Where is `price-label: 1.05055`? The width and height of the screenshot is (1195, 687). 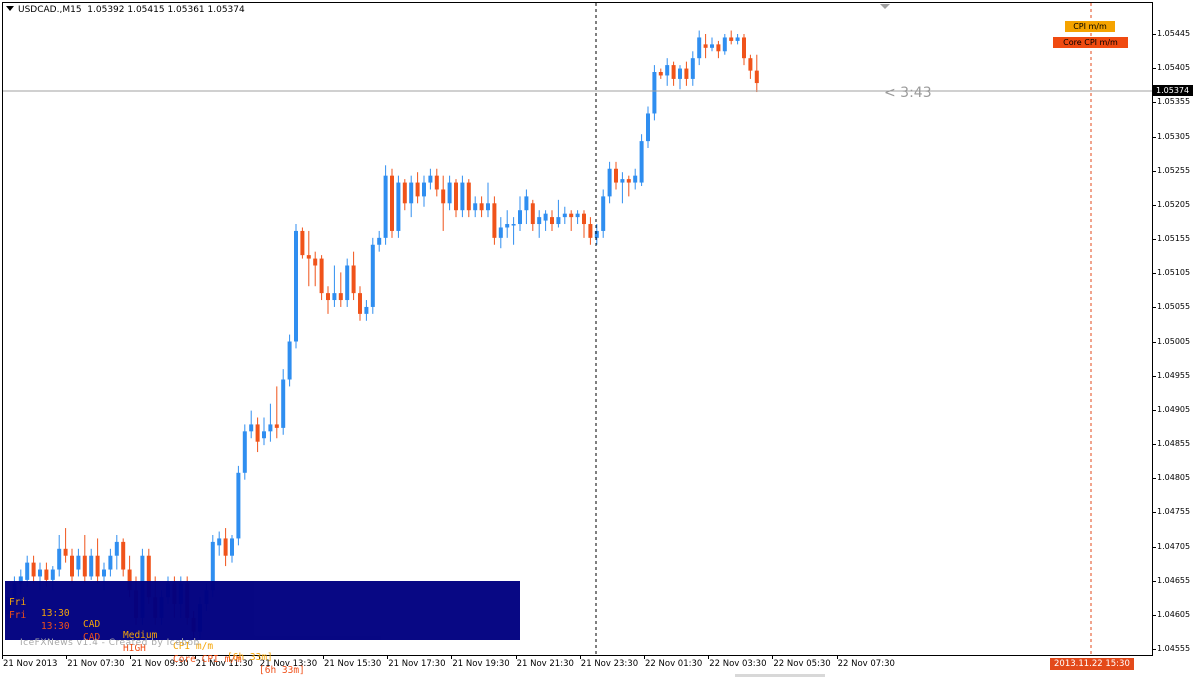 price-label: 1.05055 is located at coordinates (1174, 307).